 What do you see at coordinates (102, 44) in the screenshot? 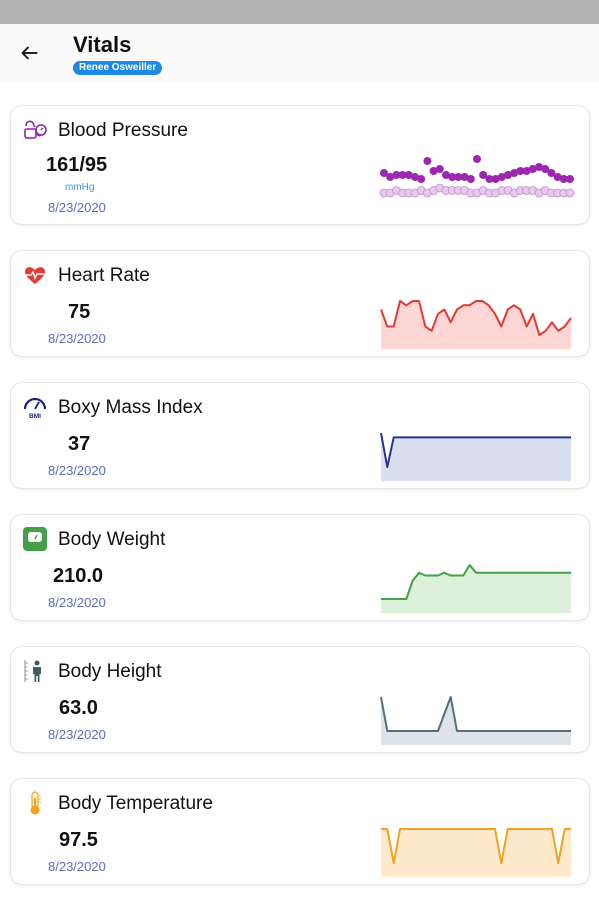
I see `page-title: Vitals` at bounding box center [102, 44].